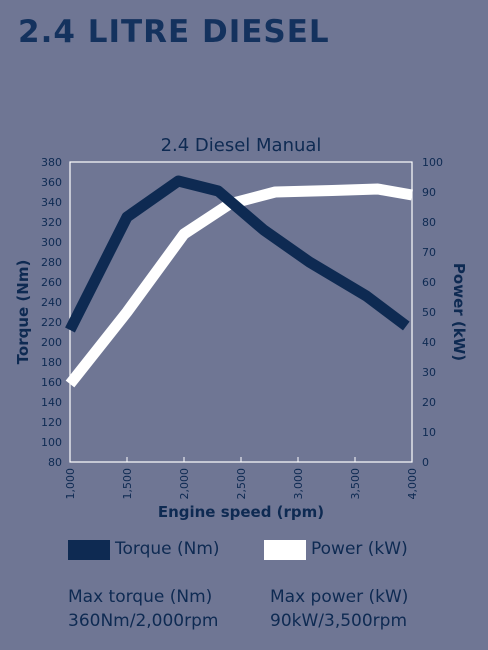  What do you see at coordinates (127, 484) in the screenshot?
I see `x-tick-label: 1,500` at bounding box center [127, 484].